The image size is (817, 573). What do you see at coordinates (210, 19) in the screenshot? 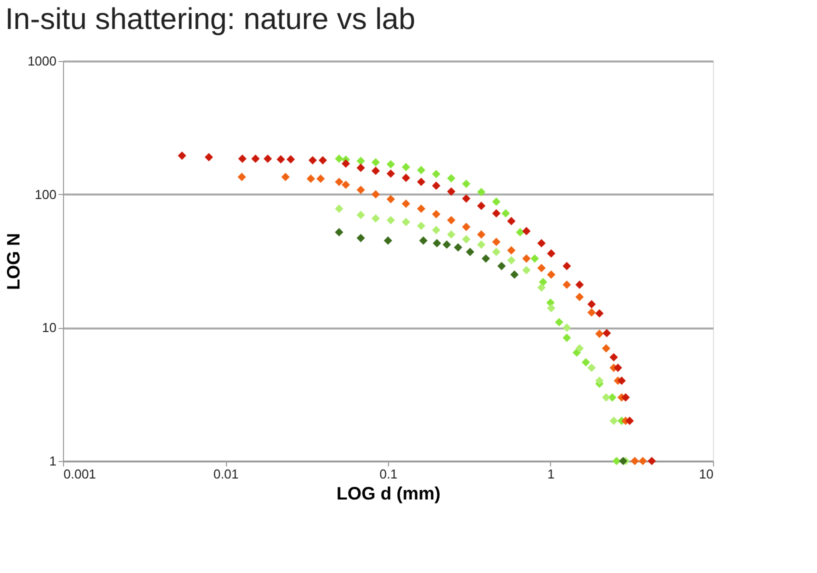
I see `chart-title: In-situ shattering: nature vs lab` at bounding box center [210, 19].